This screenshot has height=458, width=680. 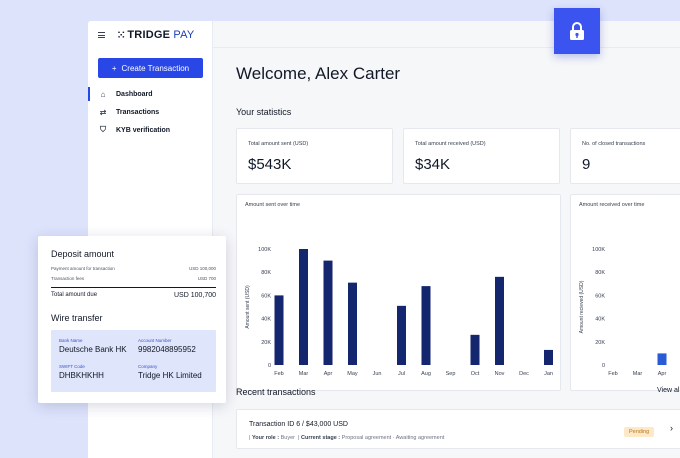 What do you see at coordinates (451, 374) in the screenshot?
I see `x-tick-label: Sep` at bounding box center [451, 374].